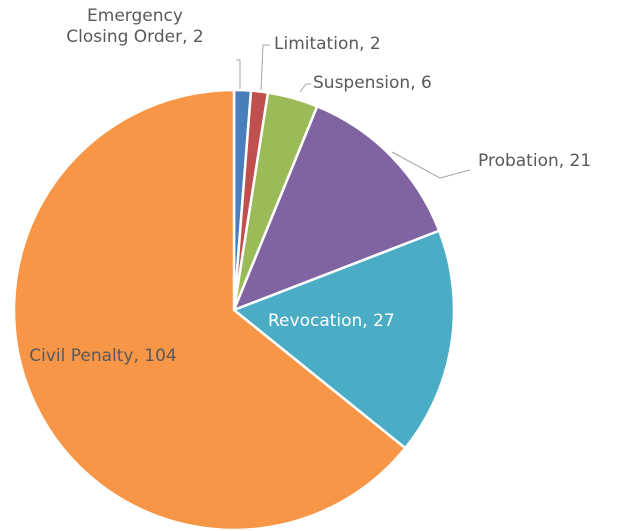 The height and width of the screenshot is (531, 629). Describe the element at coordinates (103, 356) in the screenshot. I see `data-label: Civil Penalty, 104` at that location.